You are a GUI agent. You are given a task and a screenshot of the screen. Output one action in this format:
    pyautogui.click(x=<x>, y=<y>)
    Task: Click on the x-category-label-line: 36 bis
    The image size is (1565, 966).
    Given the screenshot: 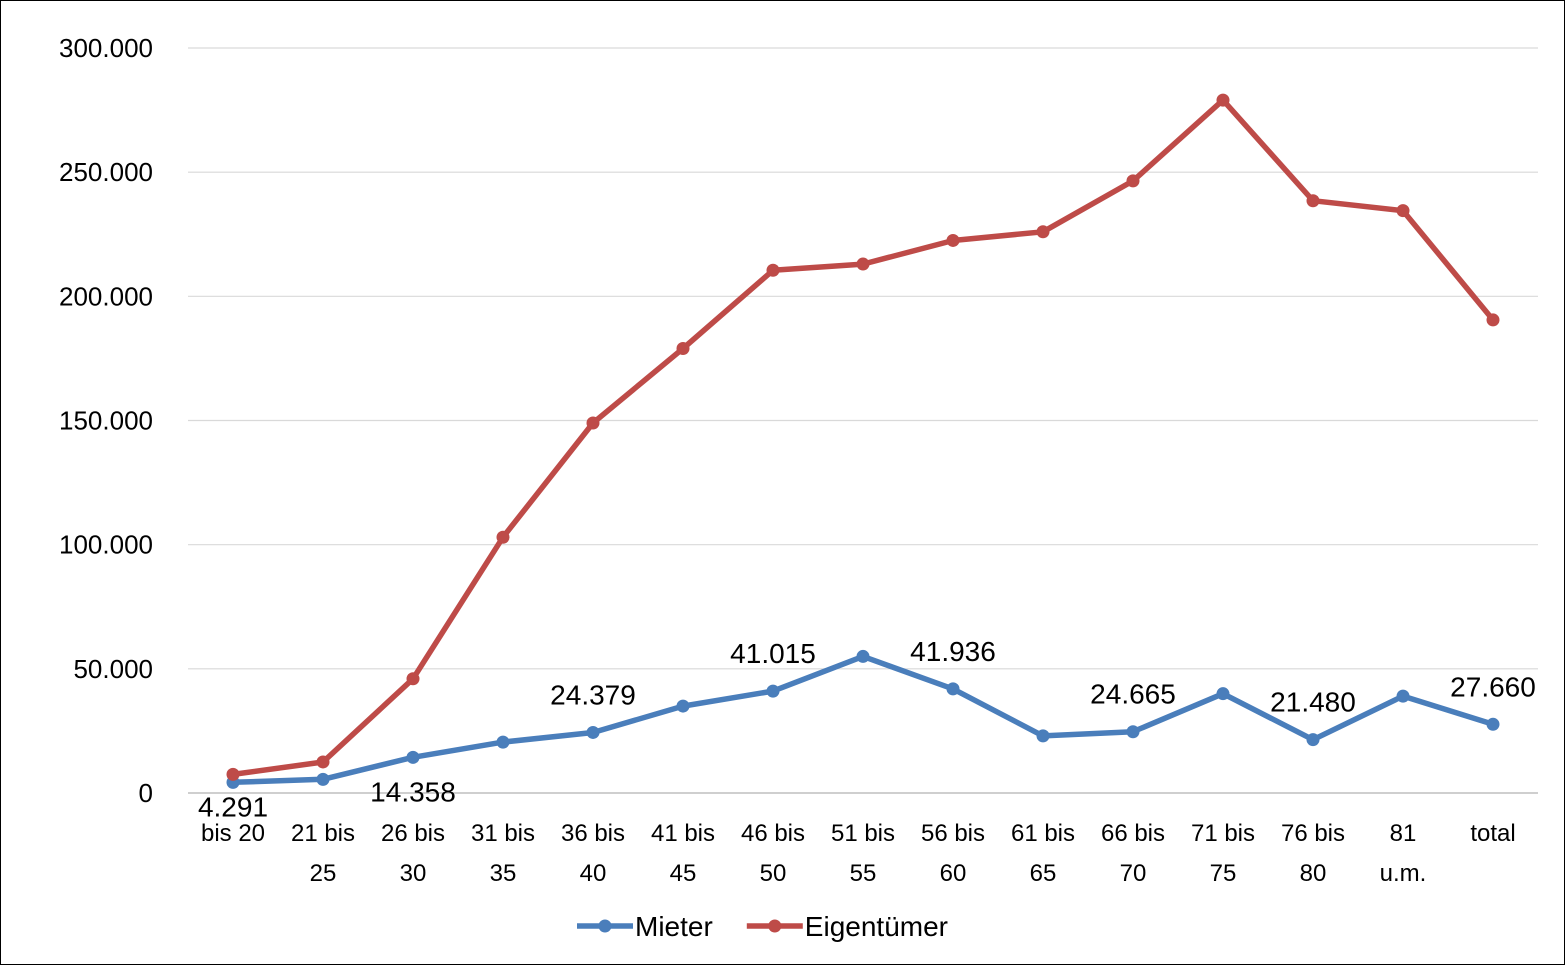 What is the action you would take?
    pyautogui.click(x=593, y=833)
    